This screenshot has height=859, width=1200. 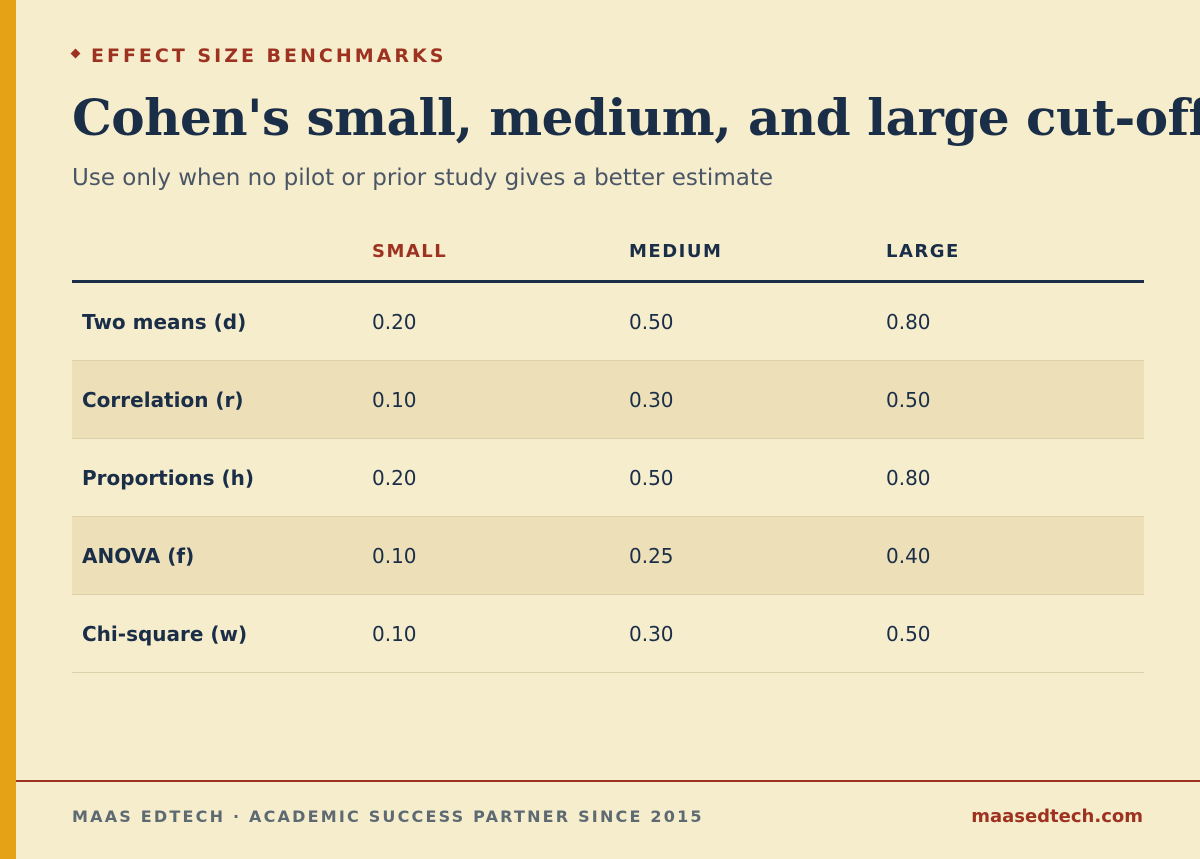 I want to click on row-label: Two means (d), so click(x=164, y=322).